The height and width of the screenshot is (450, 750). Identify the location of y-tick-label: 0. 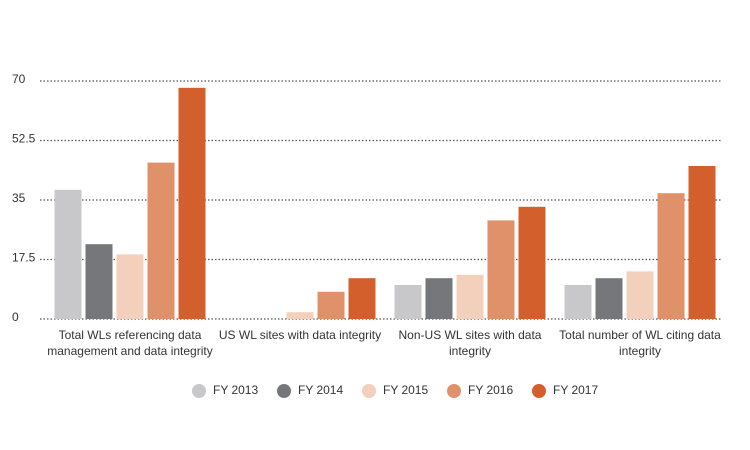
(15, 317).